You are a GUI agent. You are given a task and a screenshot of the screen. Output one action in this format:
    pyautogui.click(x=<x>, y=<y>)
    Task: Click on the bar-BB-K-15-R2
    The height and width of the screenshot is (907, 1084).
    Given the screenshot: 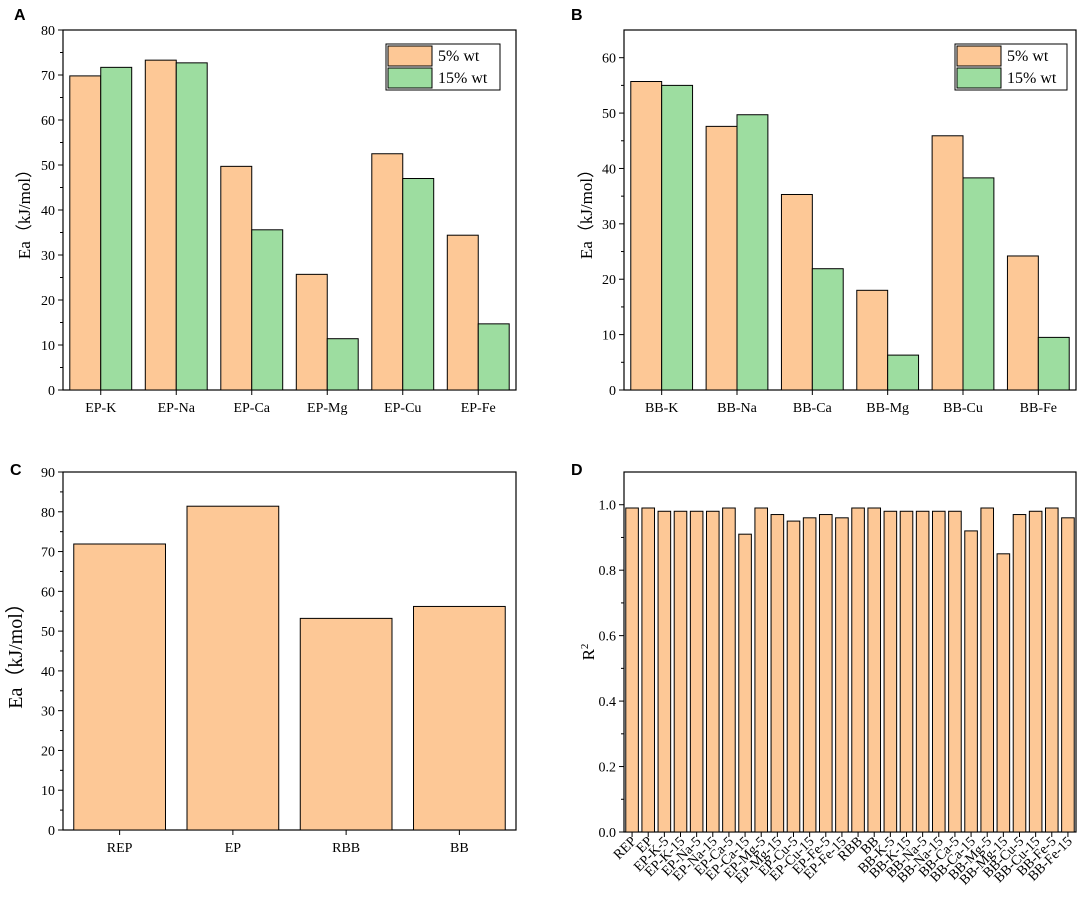 What is the action you would take?
    pyautogui.click(x=906, y=671)
    